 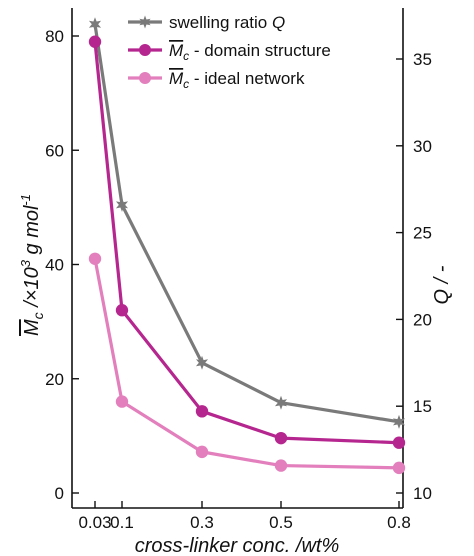 I want to click on y-title-superscript: -1, so click(x=25, y=200).